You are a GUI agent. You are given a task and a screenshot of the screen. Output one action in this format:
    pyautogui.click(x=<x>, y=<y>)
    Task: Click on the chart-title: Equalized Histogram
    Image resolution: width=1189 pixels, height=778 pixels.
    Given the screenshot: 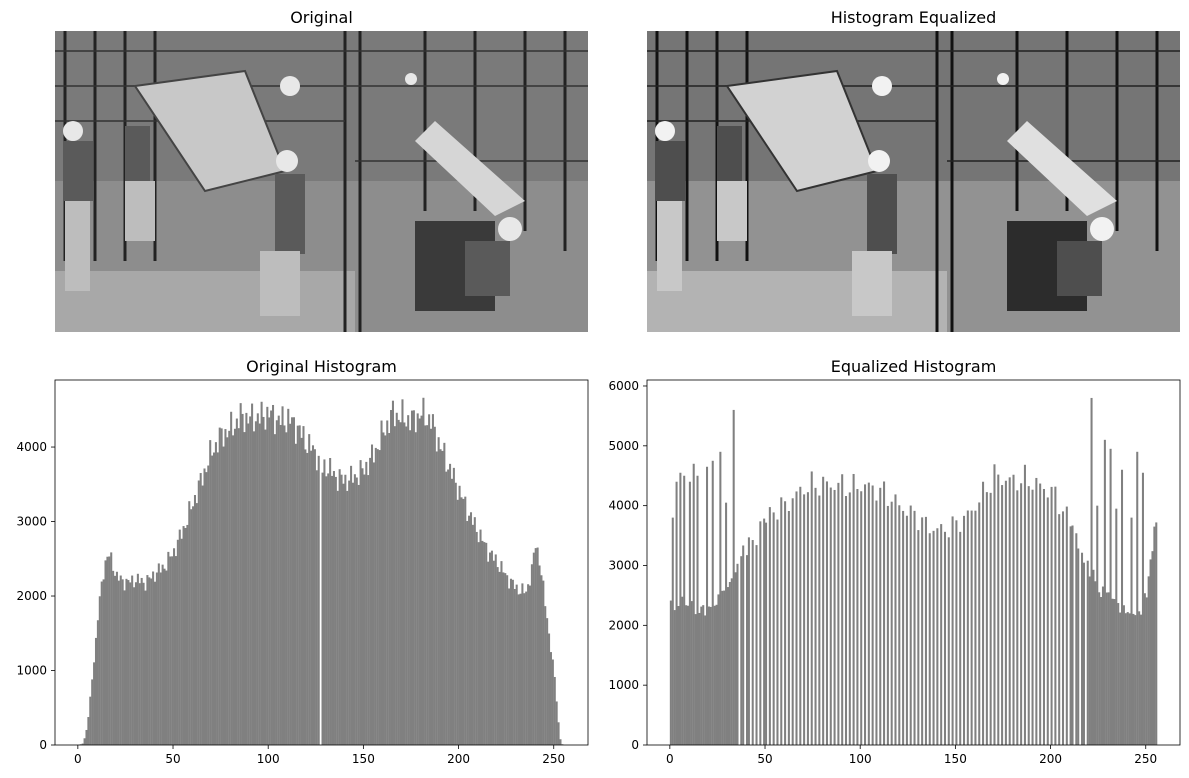 What is the action you would take?
    pyautogui.click(x=914, y=366)
    